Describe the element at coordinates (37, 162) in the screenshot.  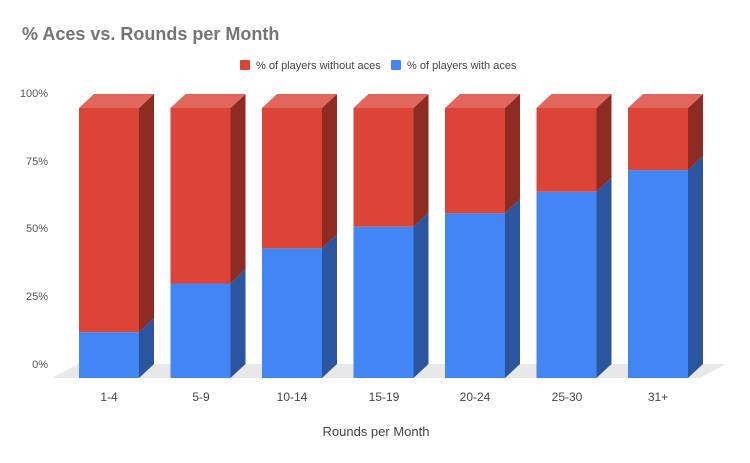
I see `y-tick-label: 75%` at that location.